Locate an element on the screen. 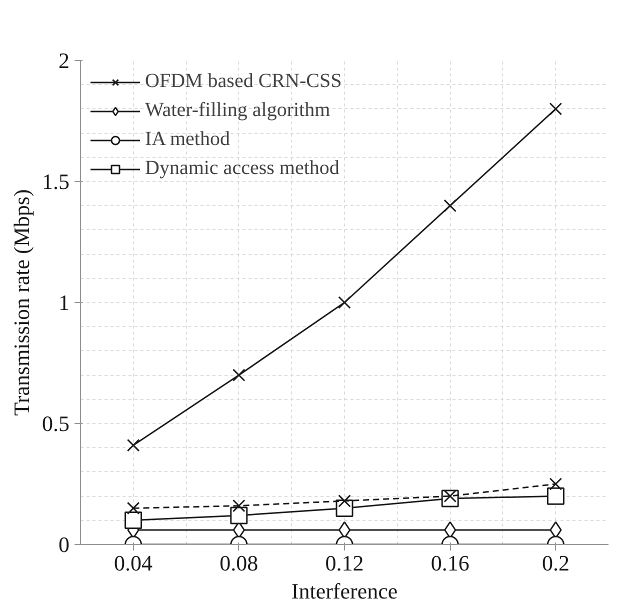 The height and width of the screenshot is (606, 628). y-tick-label: 0 is located at coordinates (64, 544).